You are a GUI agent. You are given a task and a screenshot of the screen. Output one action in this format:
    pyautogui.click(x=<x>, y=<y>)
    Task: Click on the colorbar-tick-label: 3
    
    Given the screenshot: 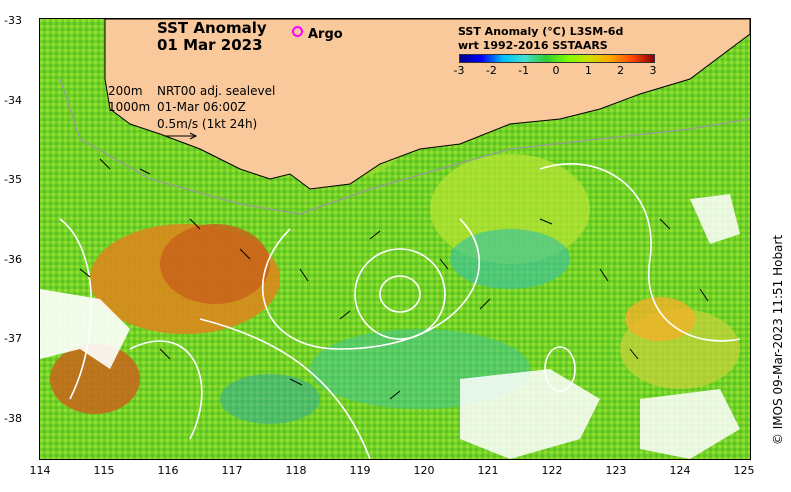 What is the action you would take?
    pyautogui.click(x=653, y=70)
    